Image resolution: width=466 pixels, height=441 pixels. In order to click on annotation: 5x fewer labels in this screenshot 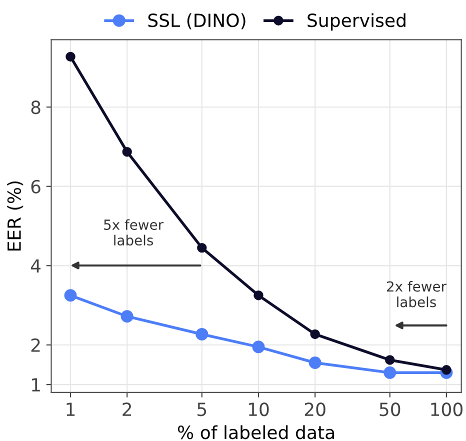, I will do `click(134, 232)`.